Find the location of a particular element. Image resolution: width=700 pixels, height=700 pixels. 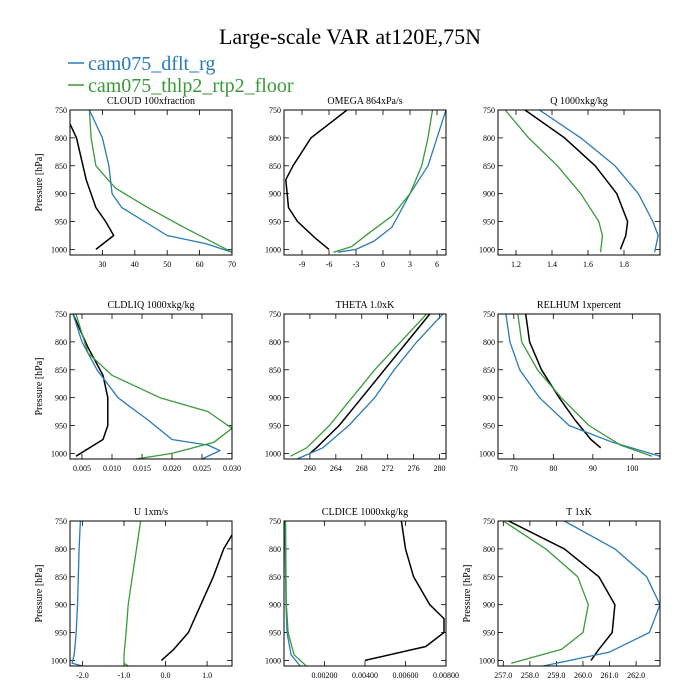

x-tick-label: 0.025 is located at coordinates (202, 468).